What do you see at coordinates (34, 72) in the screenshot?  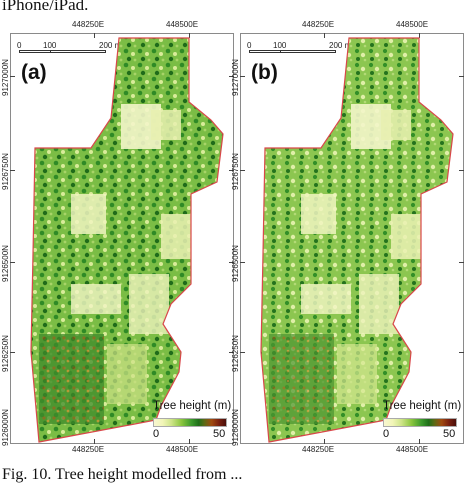 I see `panel-label: (a)` at bounding box center [34, 72].